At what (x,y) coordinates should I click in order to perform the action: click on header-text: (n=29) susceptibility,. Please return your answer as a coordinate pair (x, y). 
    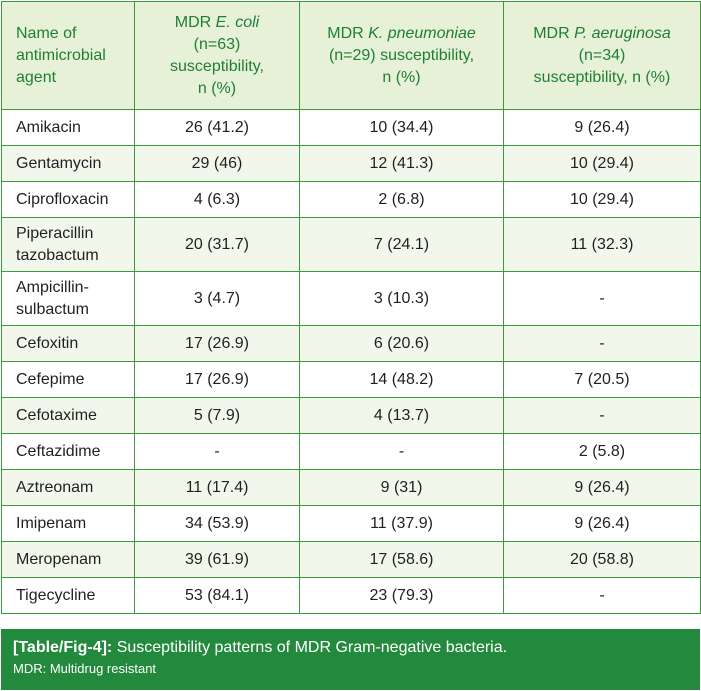
    Looking at the image, I should click on (401, 55).